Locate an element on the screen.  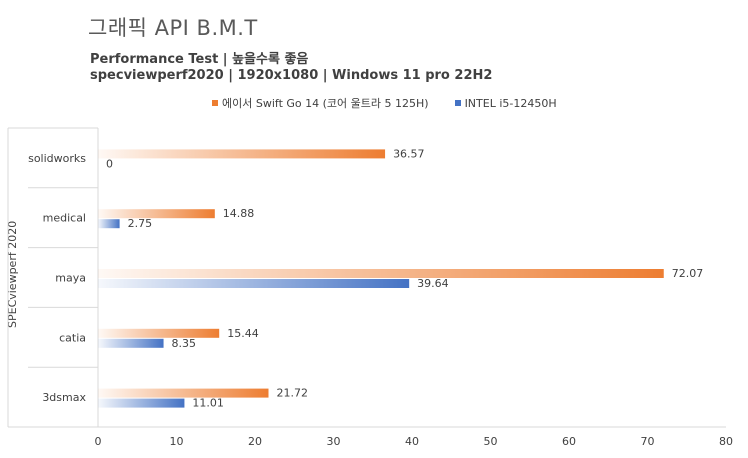
data-label-maya-series-1: 72.07 is located at coordinates (688, 273).